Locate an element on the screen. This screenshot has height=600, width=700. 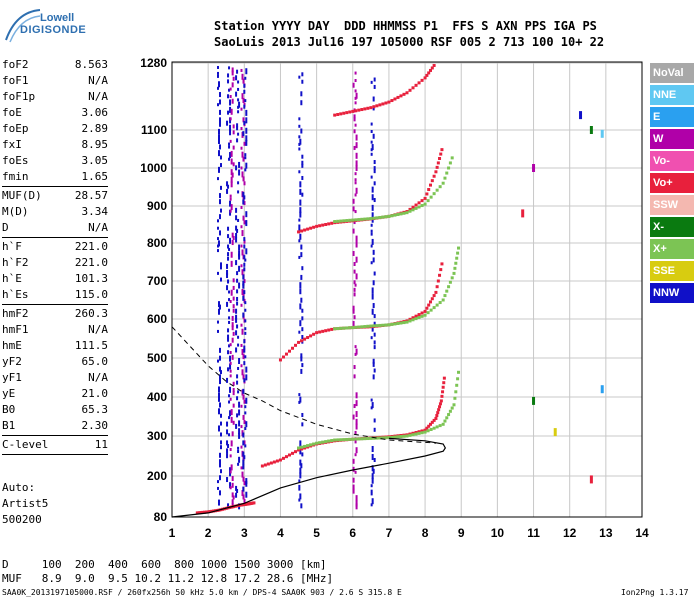
param-value: 11 is located at coordinates (101, 444).